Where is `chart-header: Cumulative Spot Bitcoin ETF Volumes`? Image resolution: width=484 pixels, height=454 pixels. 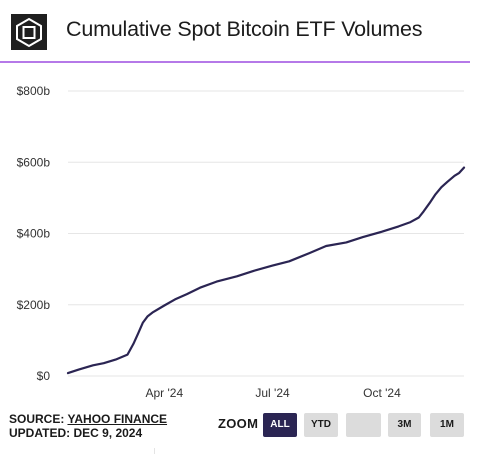 chart-header: Cumulative Spot Bitcoin ETF Volumes is located at coordinates (242, 32).